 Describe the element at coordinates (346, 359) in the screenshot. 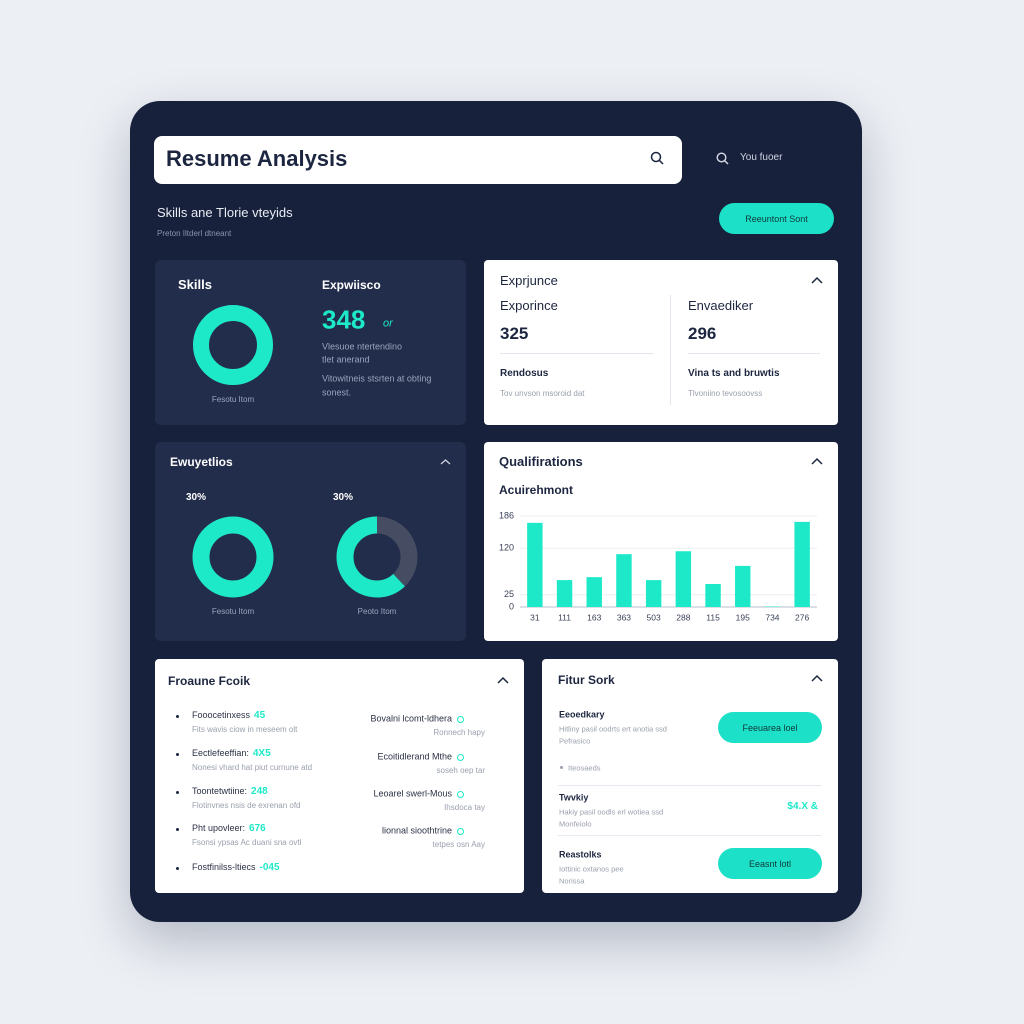

I see `stat-line: tlet anerand` at that location.